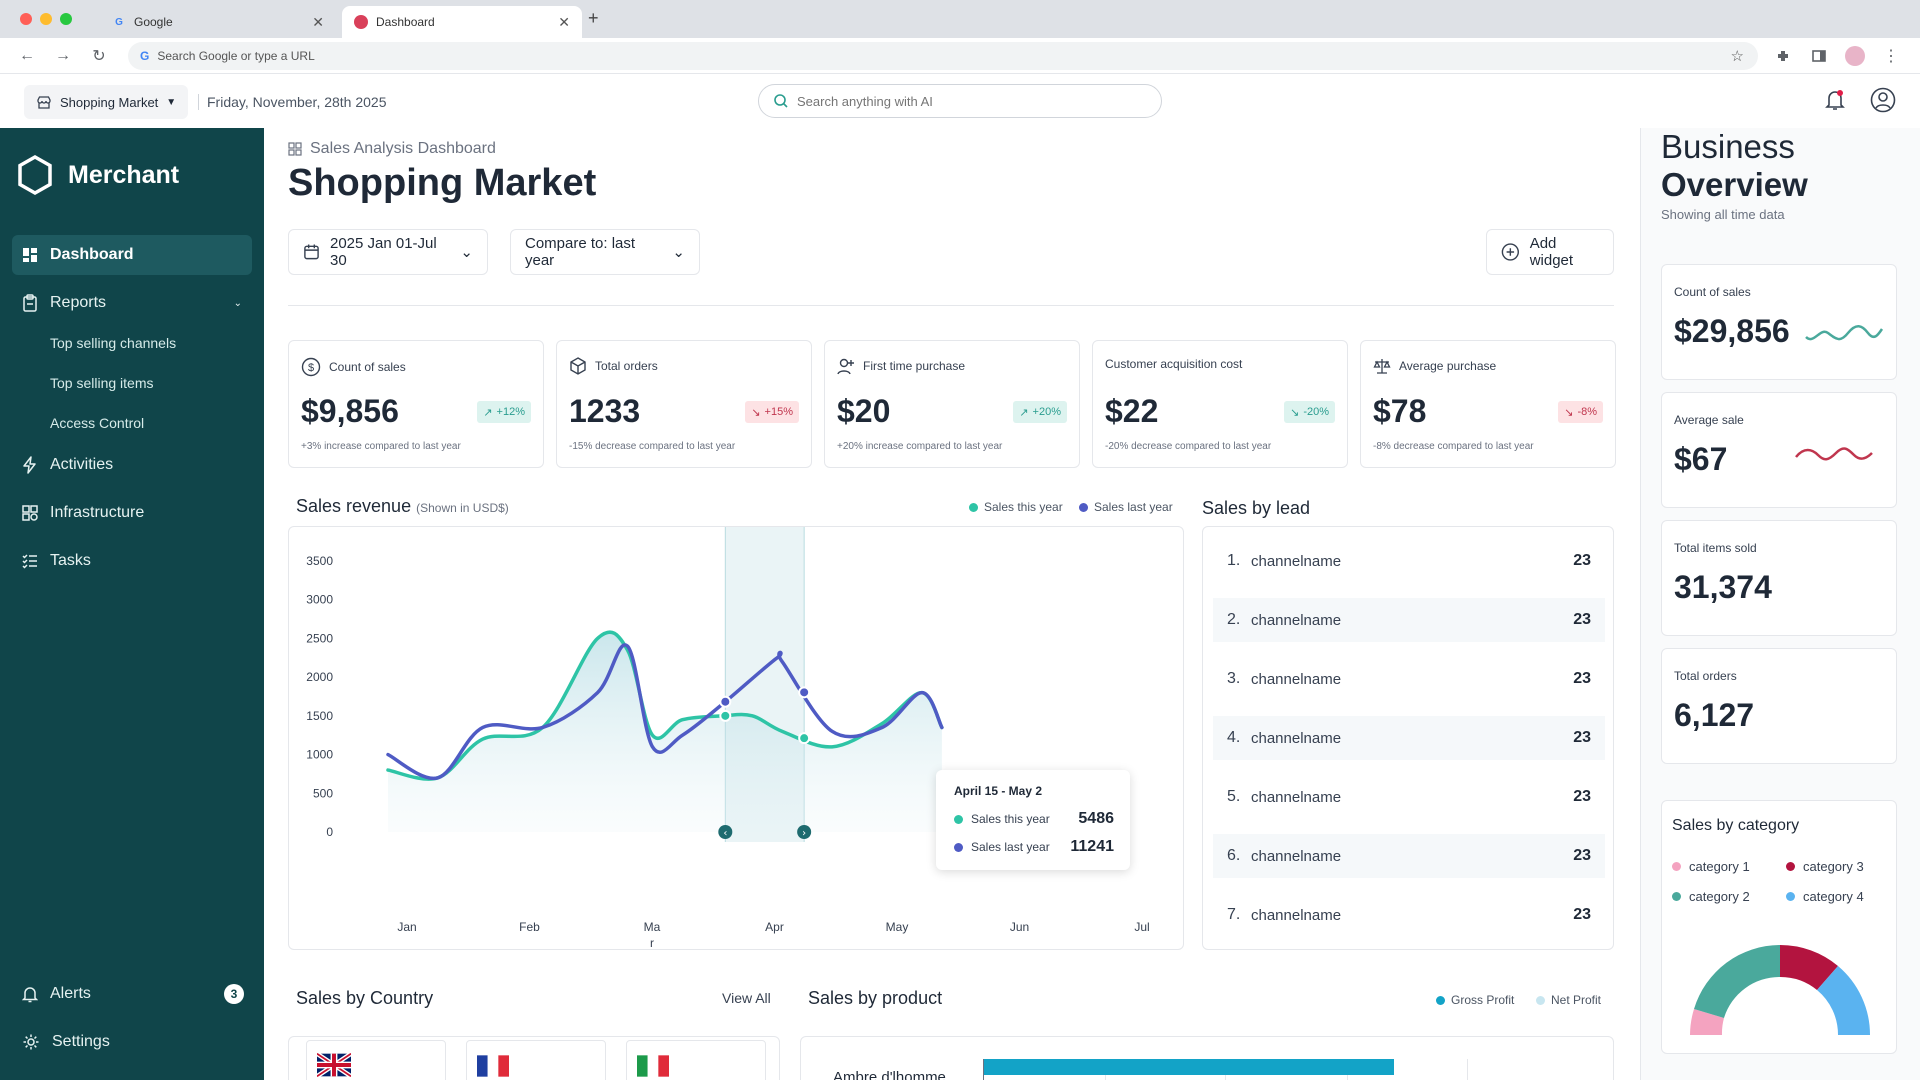 This screenshot has width=1920, height=1080. I want to click on sidebar-item-alerts: Alerts 3, so click(132, 994).